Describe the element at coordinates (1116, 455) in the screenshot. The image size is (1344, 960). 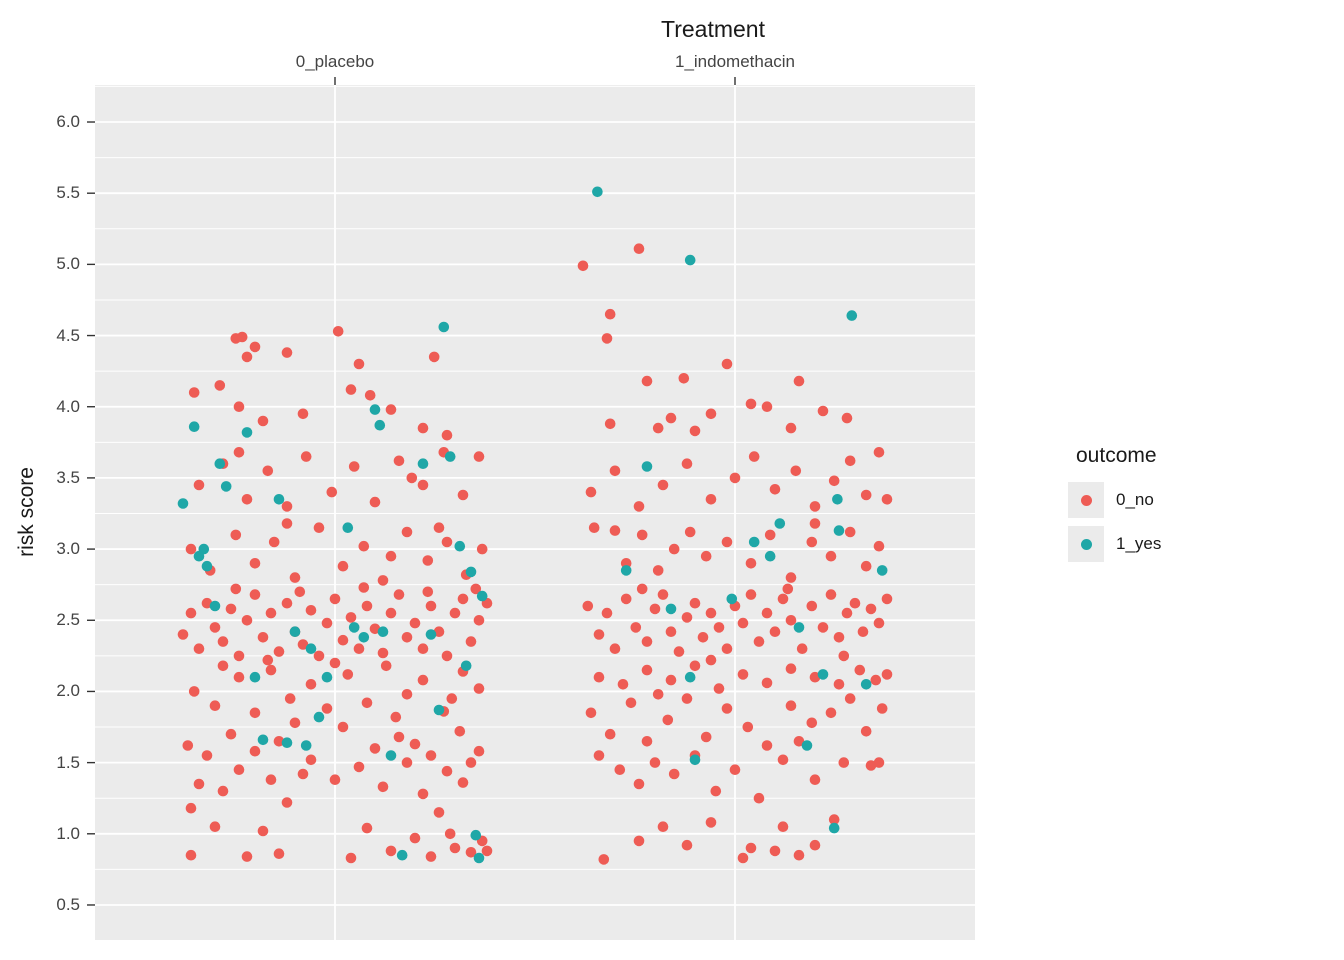
I see `legend-title: outcome` at that location.